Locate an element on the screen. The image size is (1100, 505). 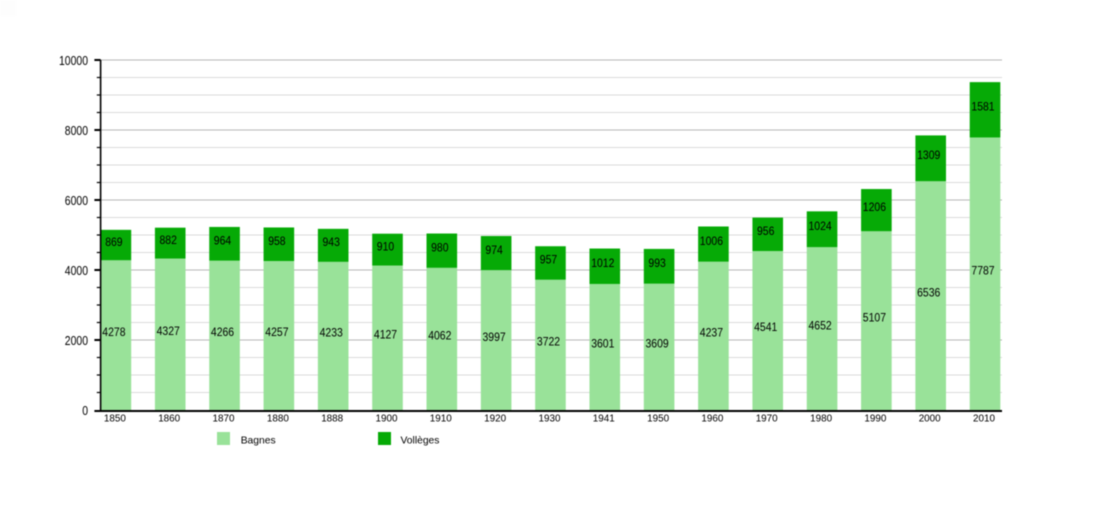
svg-text: 4233 is located at coordinates (331, 333).